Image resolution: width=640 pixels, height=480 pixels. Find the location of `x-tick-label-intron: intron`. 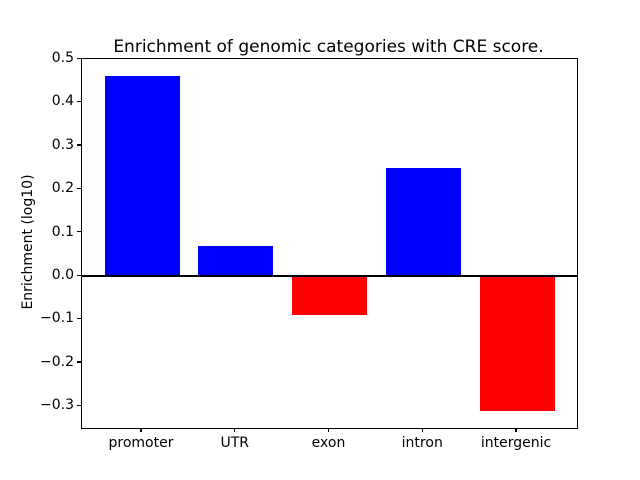

x-tick-label-intron: intron is located at coordinates (422, 443).